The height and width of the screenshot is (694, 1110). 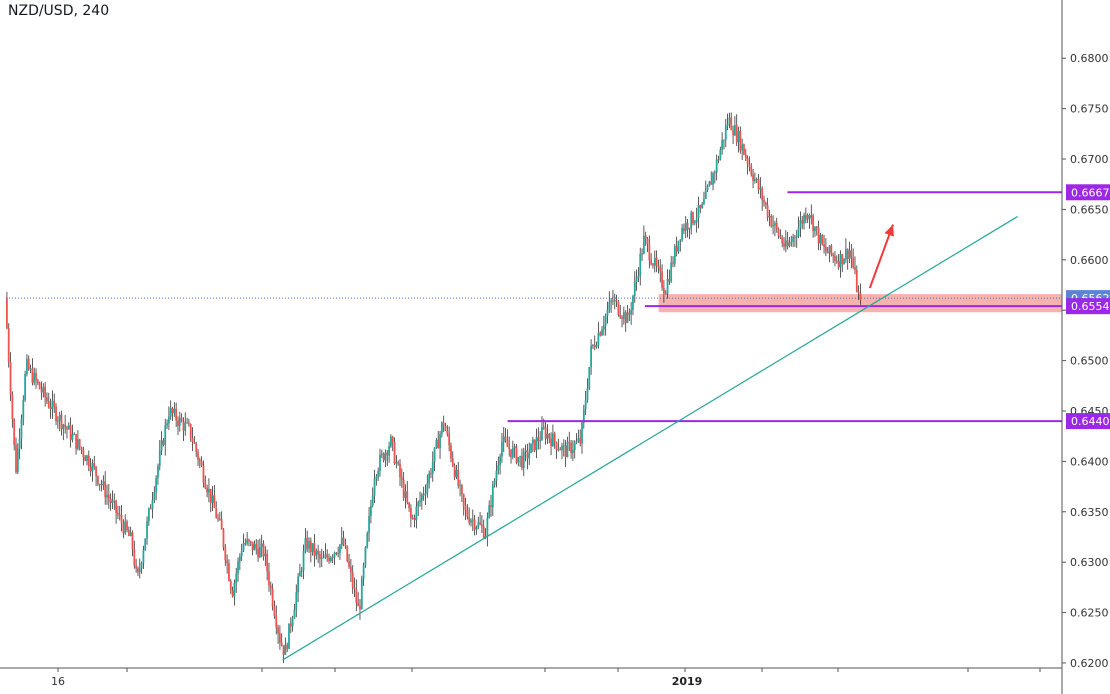 What do you see at coordinates (1089, 613) in the screenshot?
I see `y-tick-label: 0.6250` at bounding box center [1089, 613].